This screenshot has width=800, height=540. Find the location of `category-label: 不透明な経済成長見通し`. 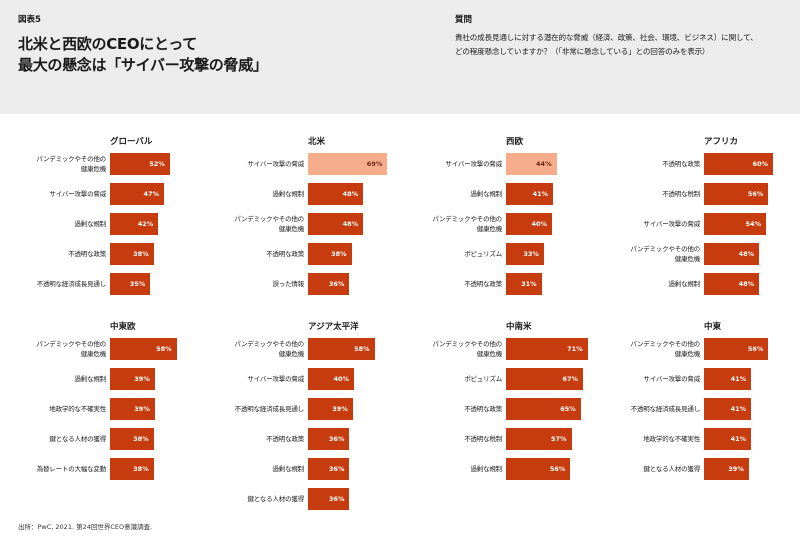

category-label: 不透明な経済成長見通し is located at coordinates (665, 409).